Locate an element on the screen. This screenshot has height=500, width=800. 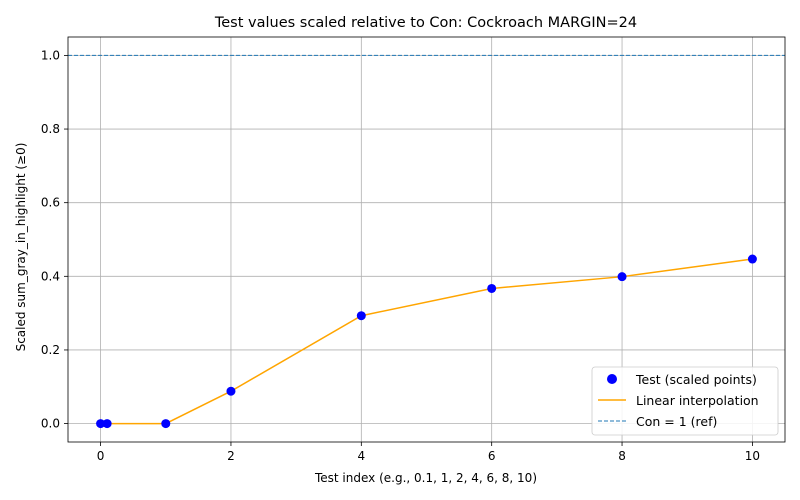
legend-label-line: Linear interpolation is located at coordinates (697, 400).